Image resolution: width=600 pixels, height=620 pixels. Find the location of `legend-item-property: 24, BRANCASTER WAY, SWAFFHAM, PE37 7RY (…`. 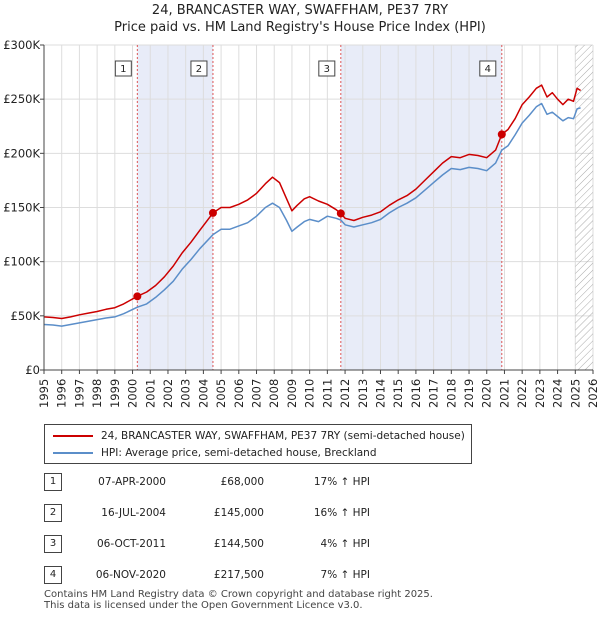

legend-item-property: 24, BRANCASTER WAY, SWAFFHAM, PE37 7RY (… is located at coordinates (259, 436).